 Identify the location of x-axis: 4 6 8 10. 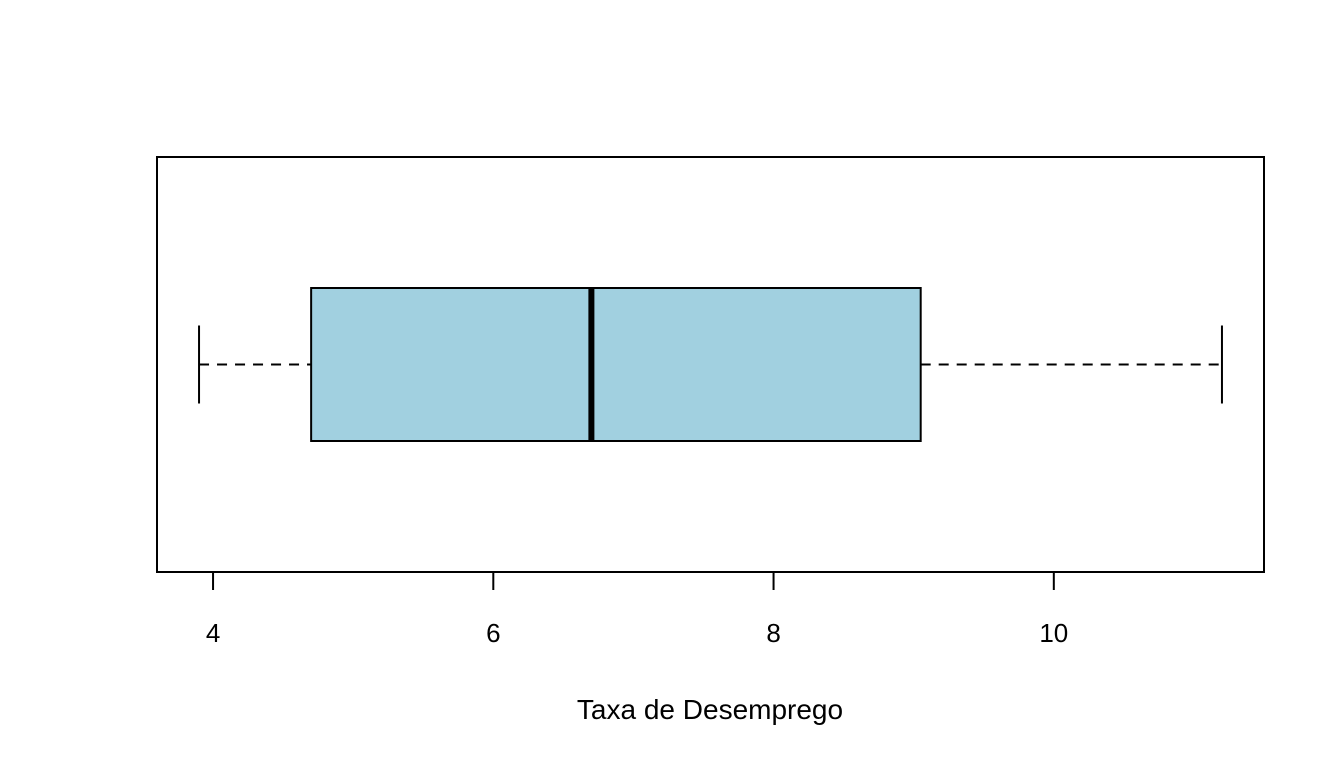
(637, 609).